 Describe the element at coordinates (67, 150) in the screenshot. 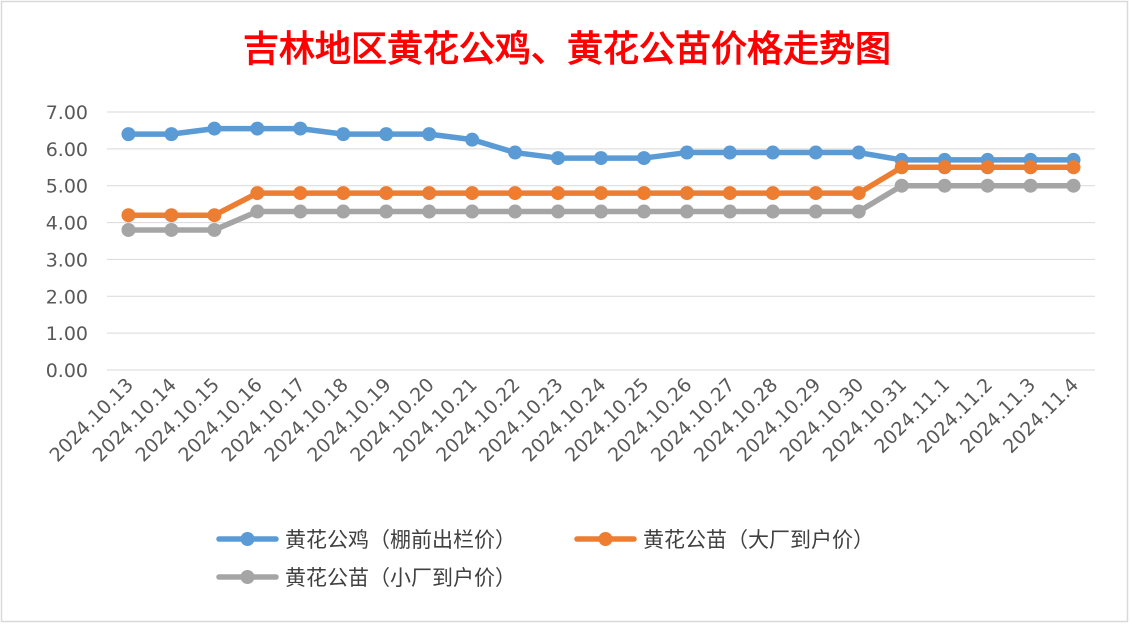

I see `y-tick-label: 6.00` at that location.